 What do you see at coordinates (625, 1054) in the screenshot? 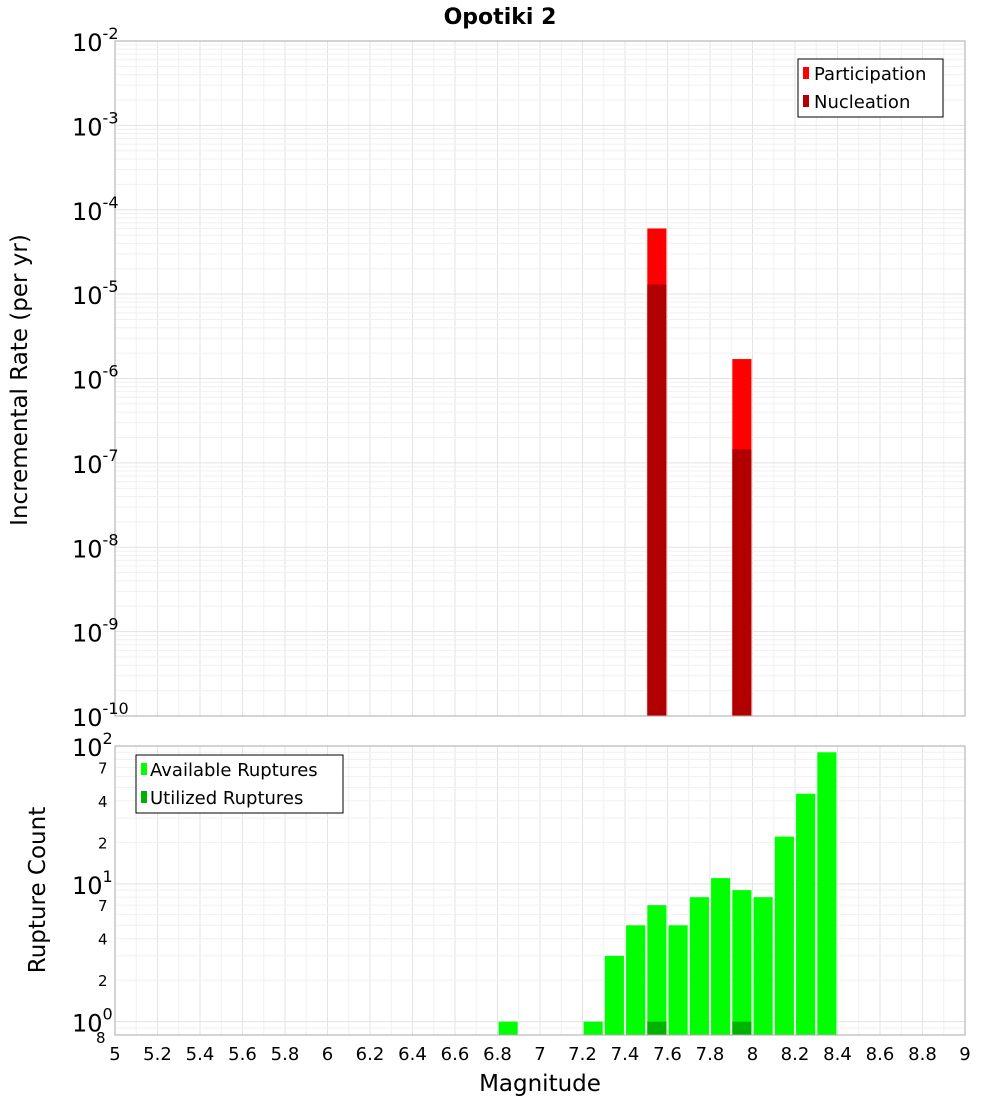
I see `x-tick-label: 7.4` at bounding box center [625, 1054].